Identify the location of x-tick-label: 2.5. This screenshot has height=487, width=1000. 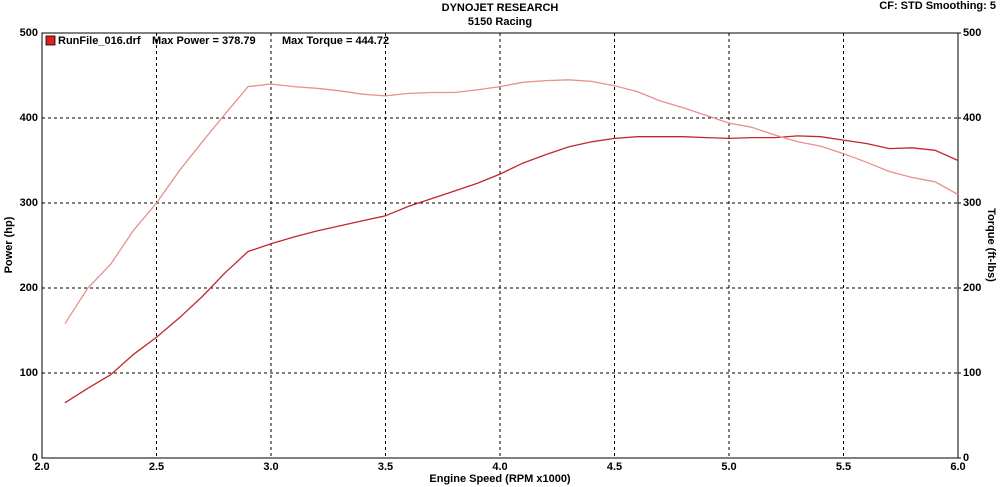
(156, 467).